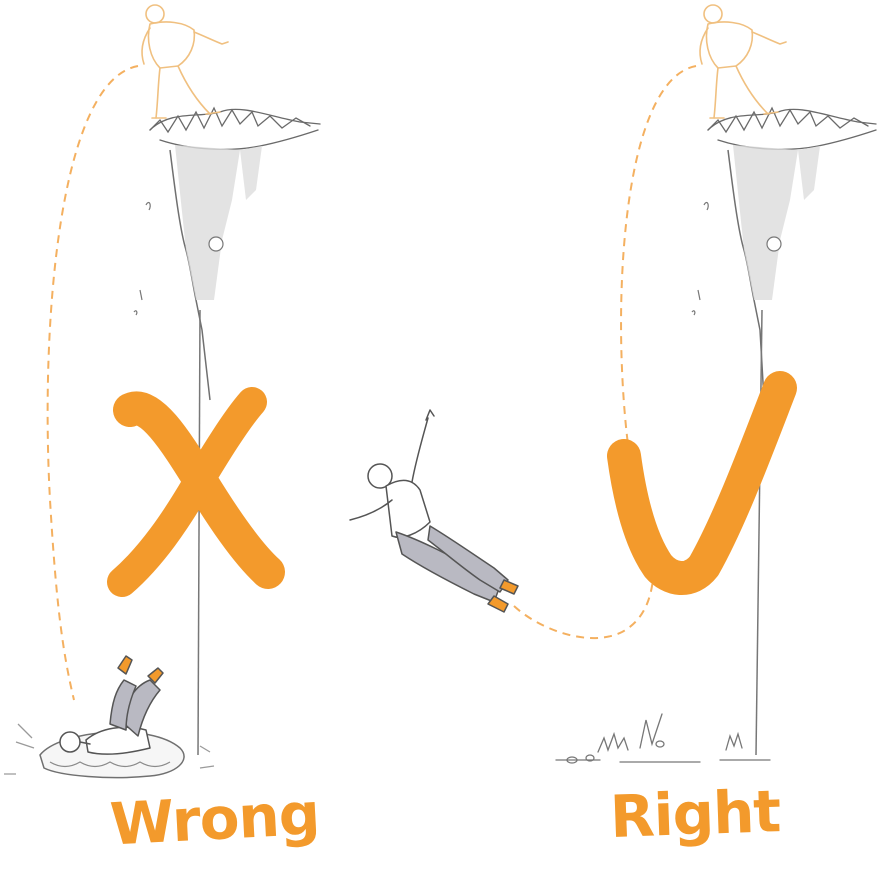  What do you see at coordinates (111, 705) in the screenshot?
I see `crashed-man` at bounding box center [111, 705].